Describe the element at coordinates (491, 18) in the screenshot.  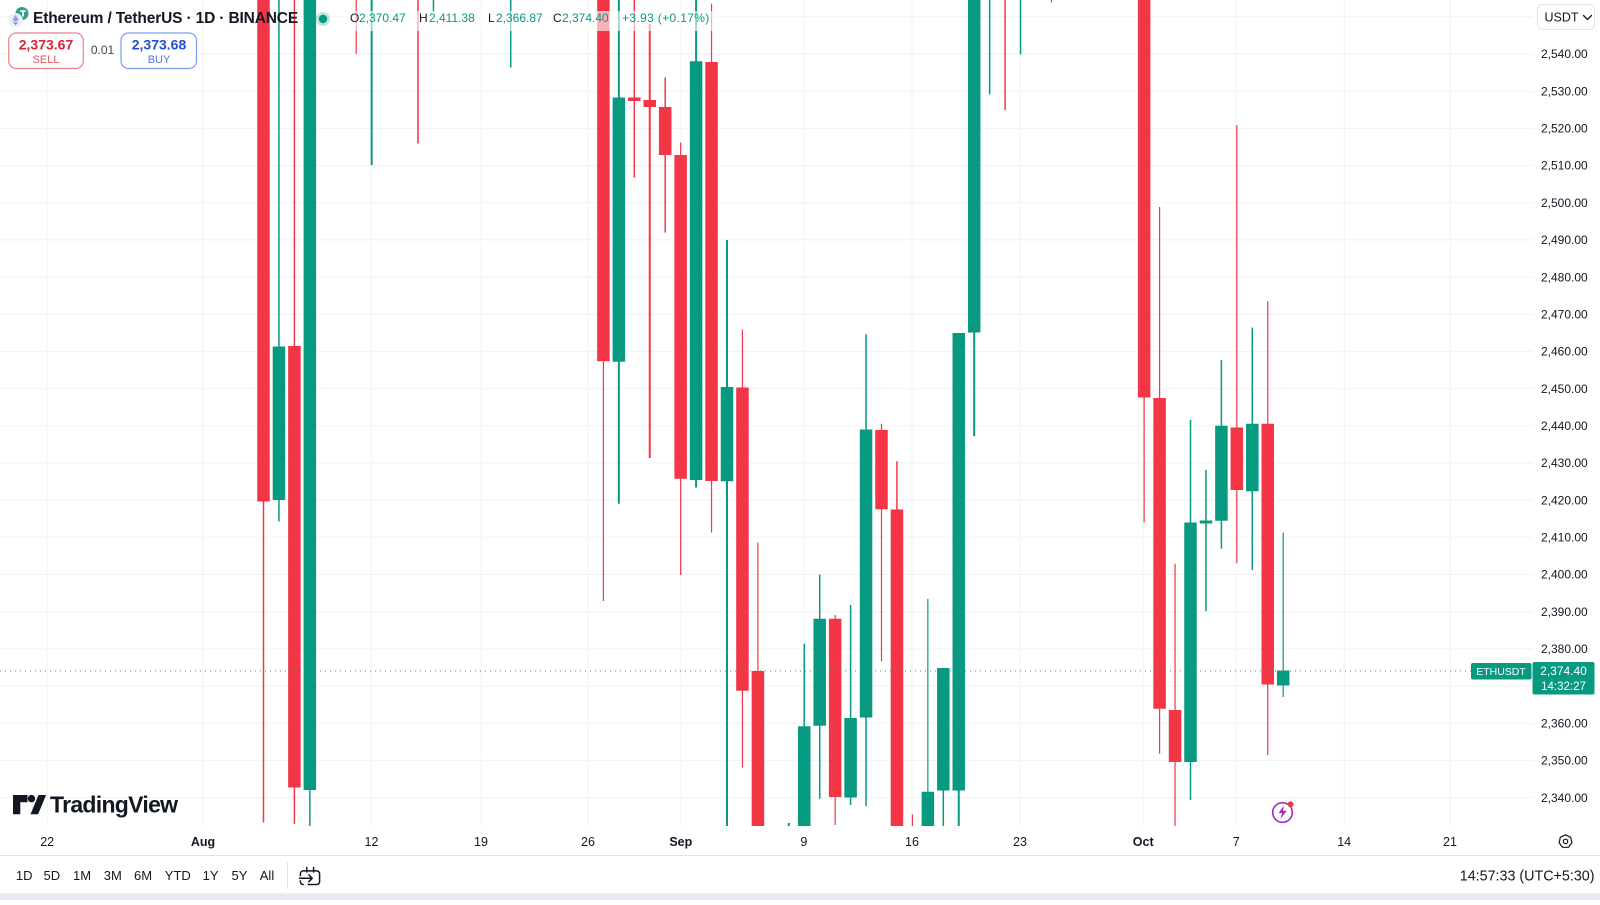
I see `svg-text: L` at that location.